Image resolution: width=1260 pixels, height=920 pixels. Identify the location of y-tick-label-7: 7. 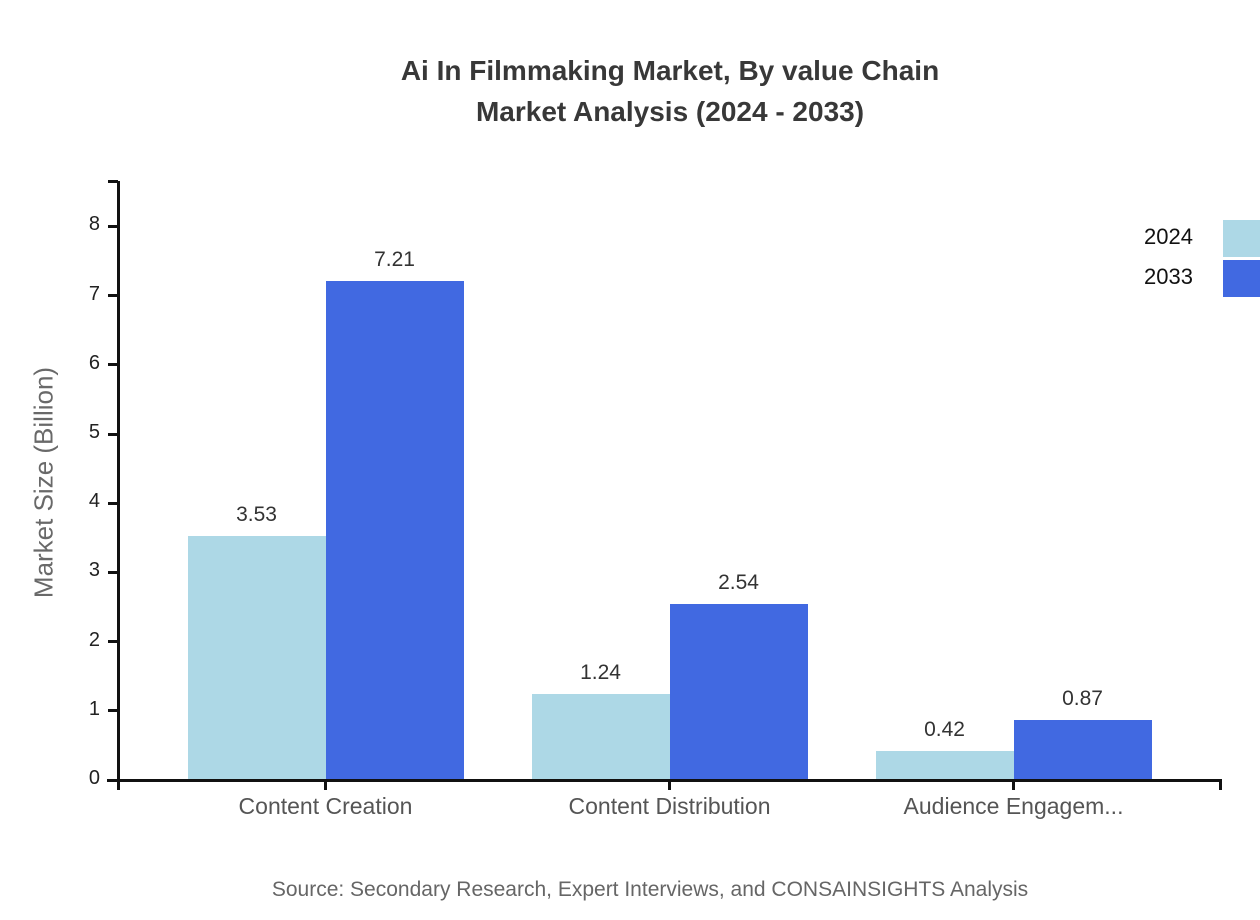
(94, 293).